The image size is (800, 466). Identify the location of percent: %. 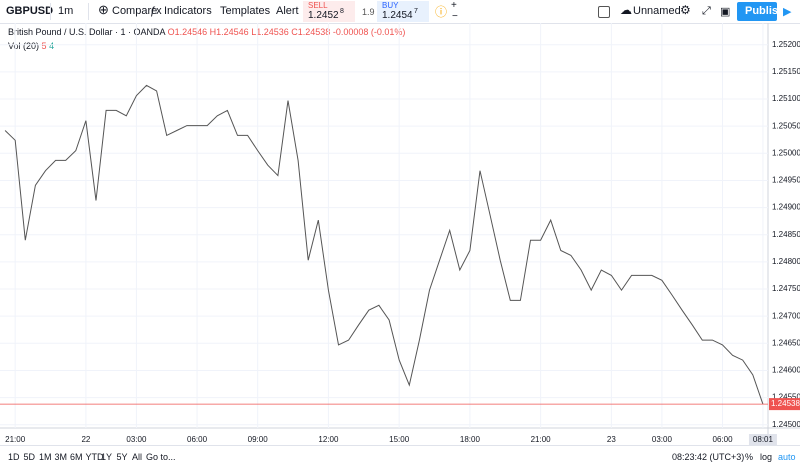
(749, 457).